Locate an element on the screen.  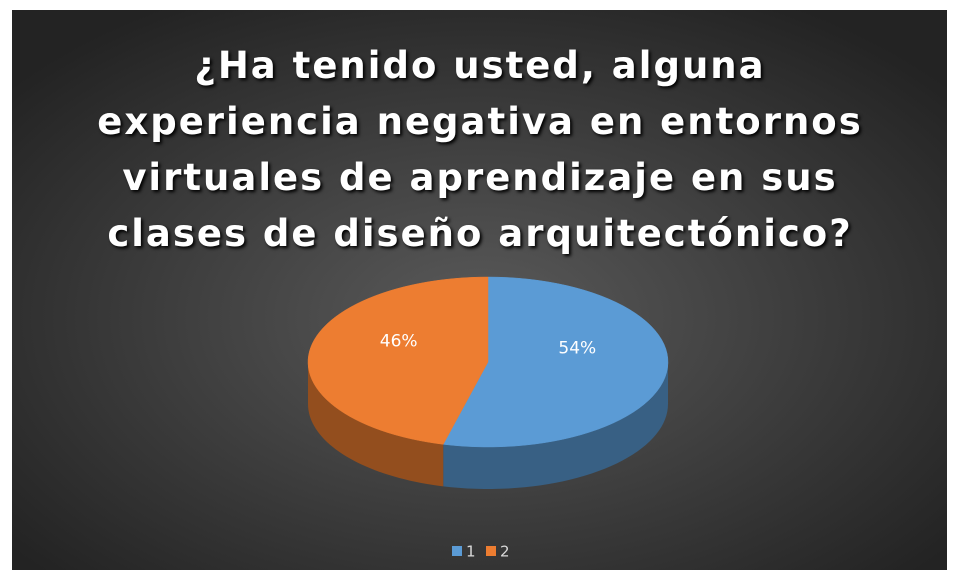
legend-label: 1 is located at coordinates (471, 552).